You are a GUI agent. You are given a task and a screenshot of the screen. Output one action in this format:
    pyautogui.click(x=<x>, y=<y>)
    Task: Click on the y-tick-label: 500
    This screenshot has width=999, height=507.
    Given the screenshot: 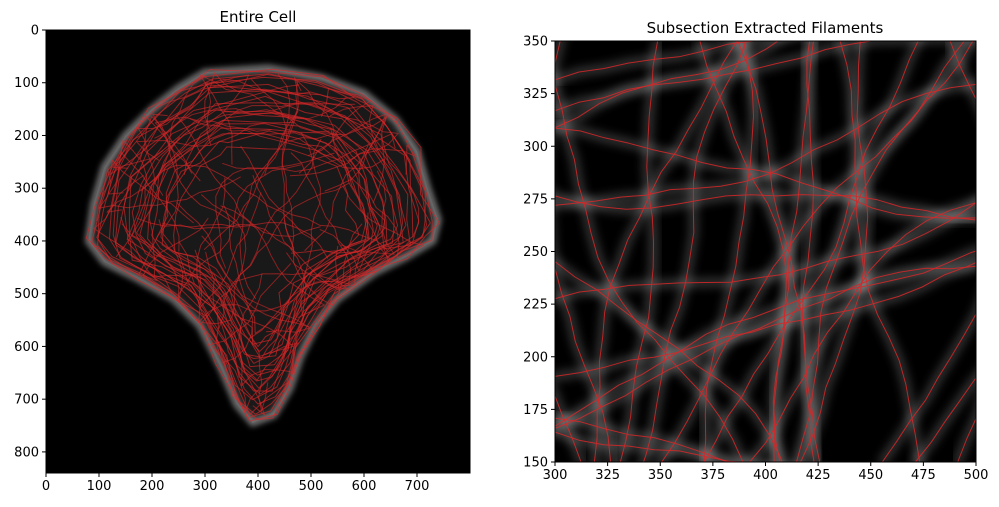 What is the action you would take?
    pyautogui.click(x=26, y=294)
    